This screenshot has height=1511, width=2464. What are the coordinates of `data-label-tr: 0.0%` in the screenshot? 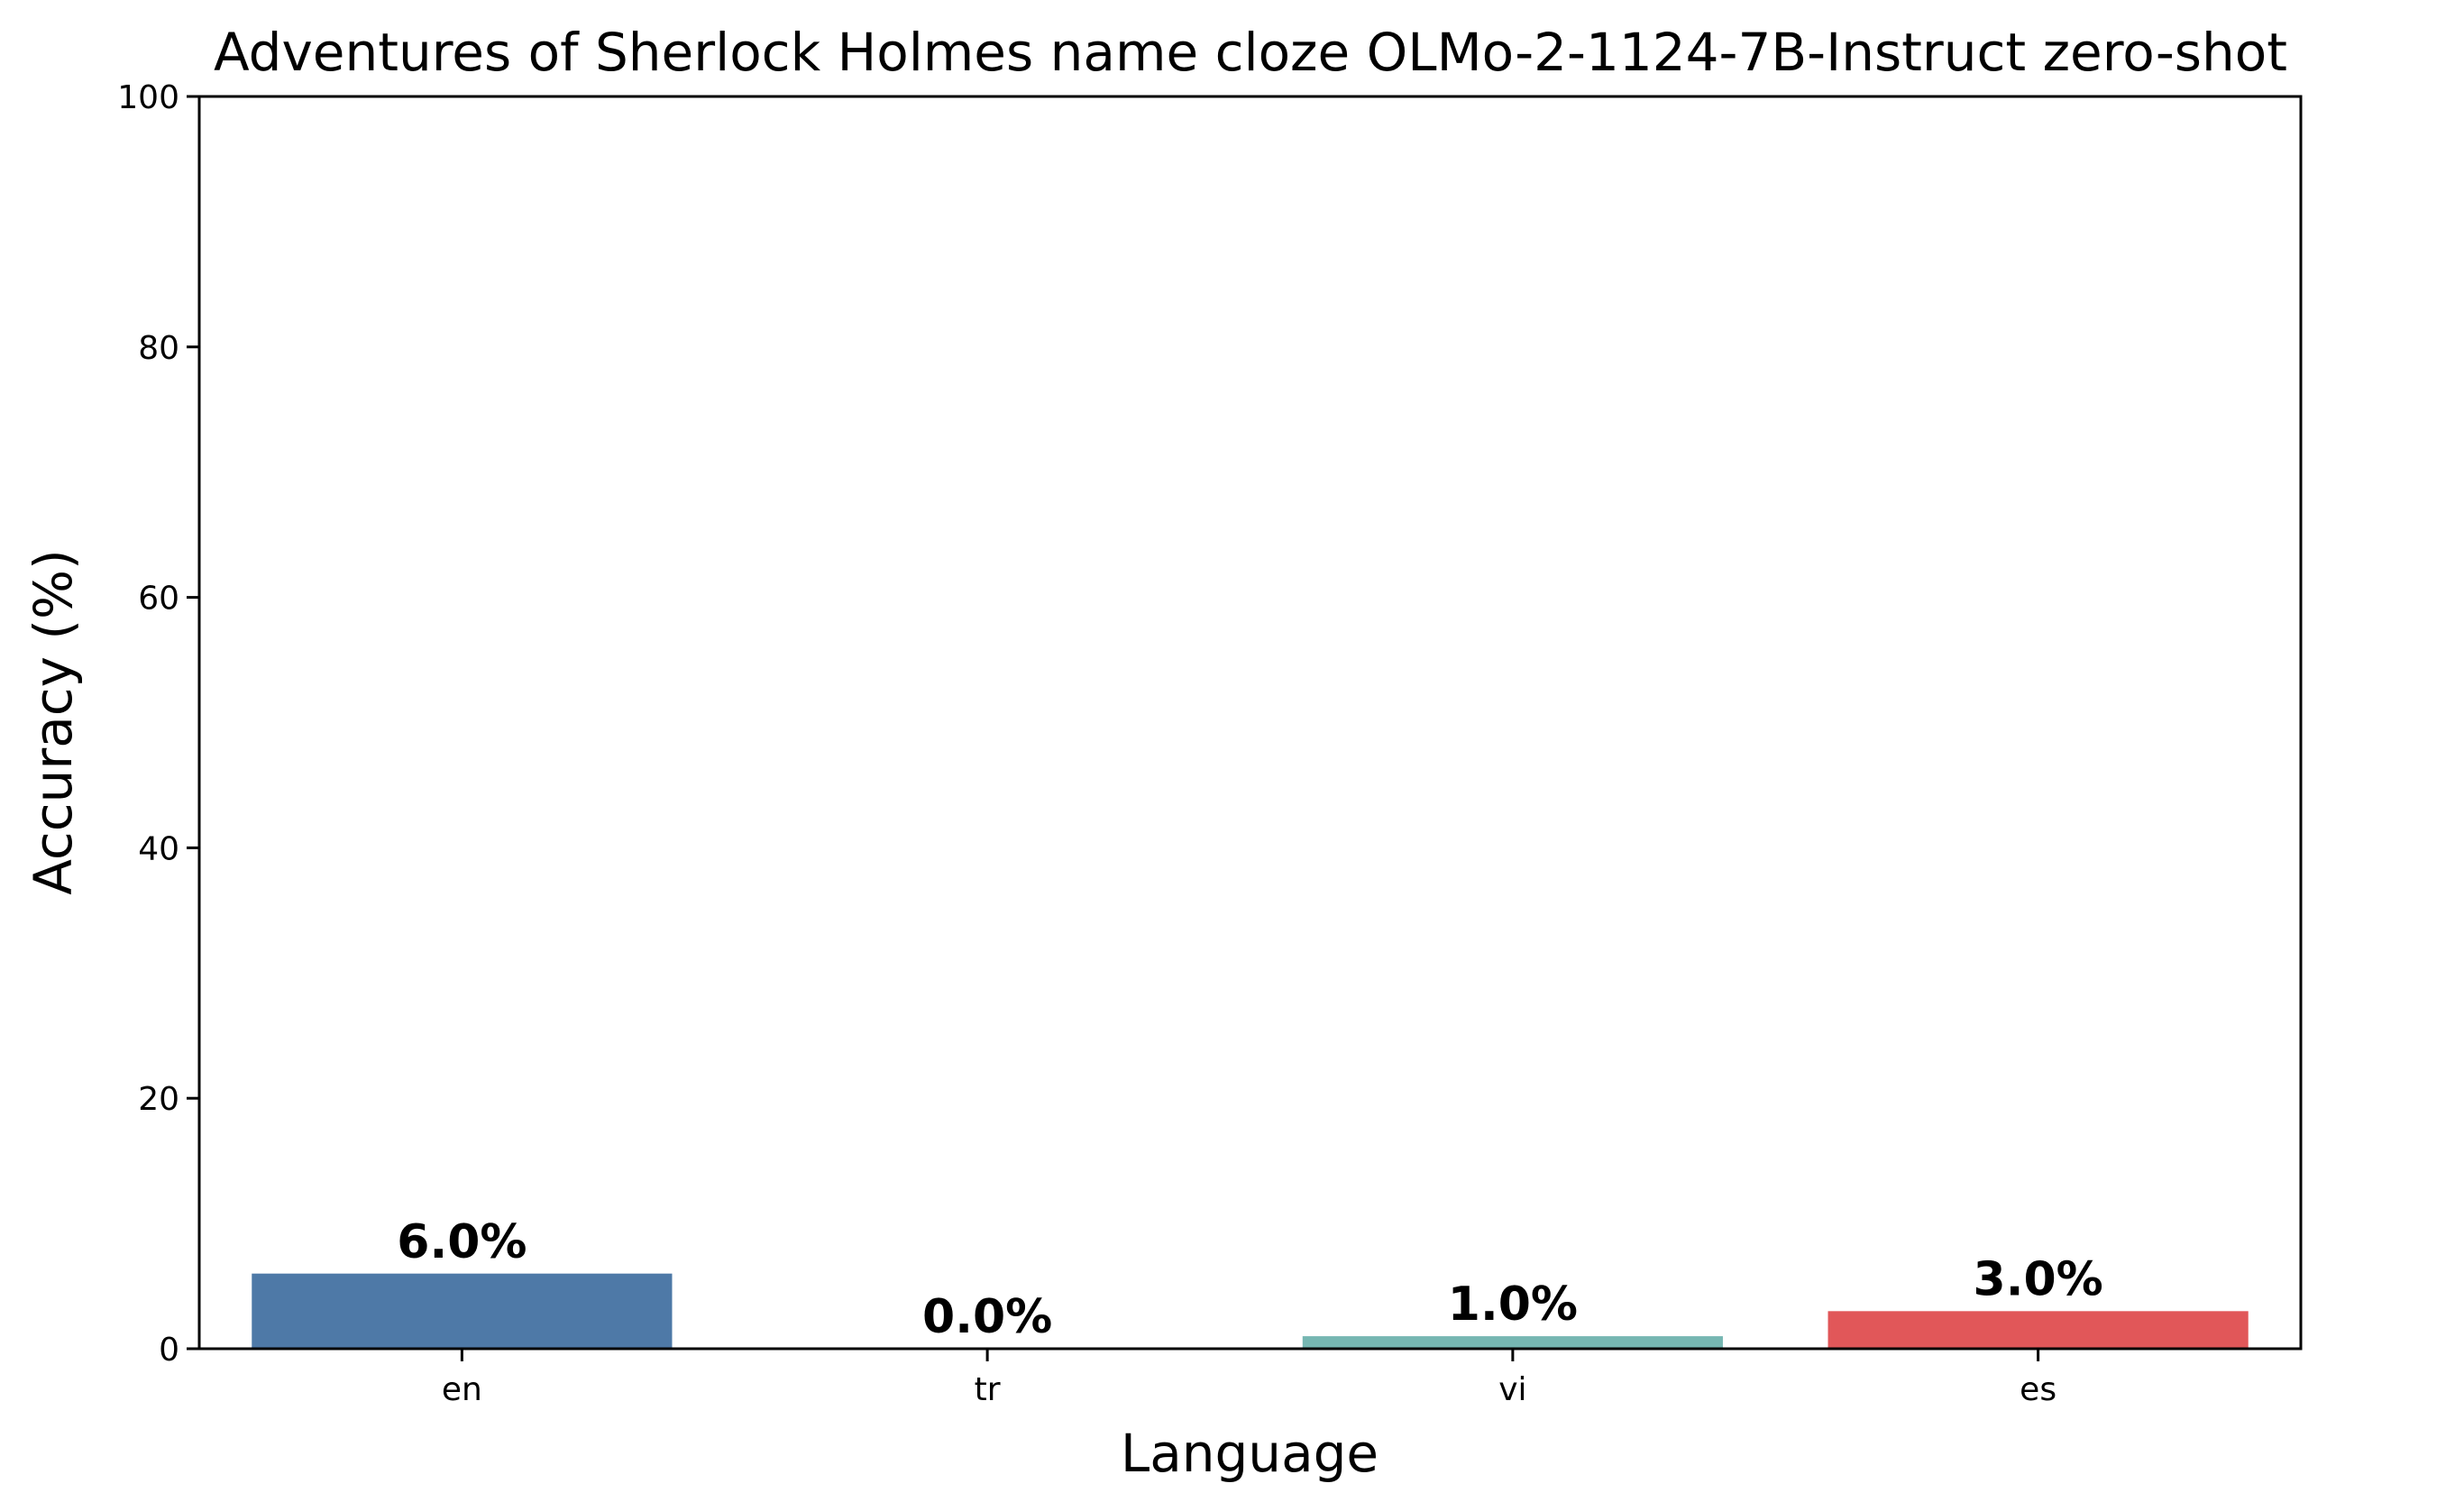 It's located at (987, 1317).